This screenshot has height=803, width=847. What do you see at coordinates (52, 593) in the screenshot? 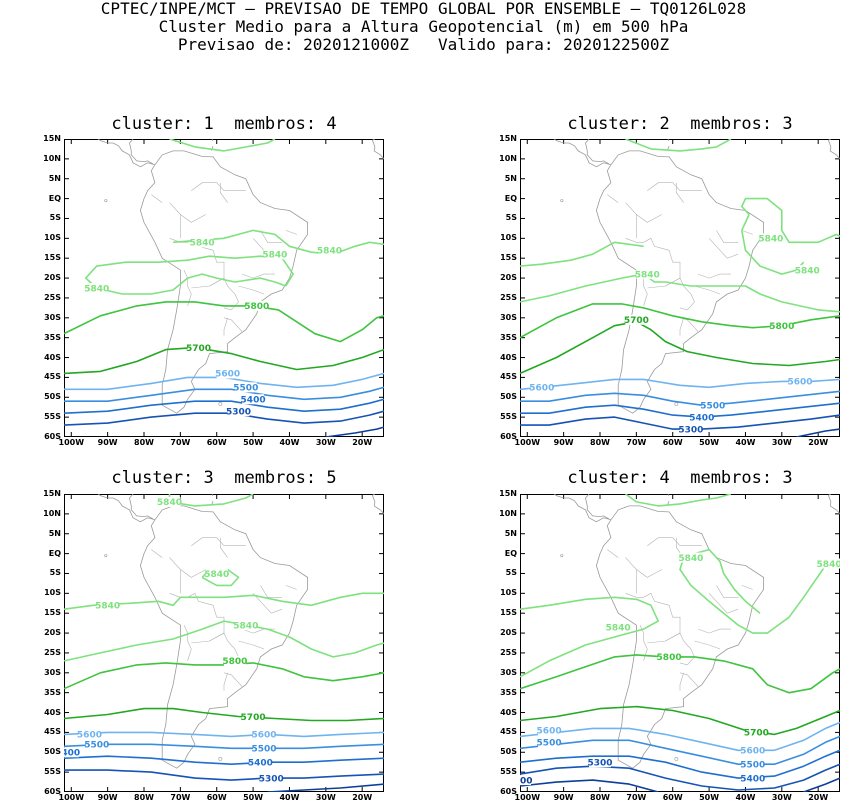
I see `latitude-label: 10S` at bounding box center [52, 593].